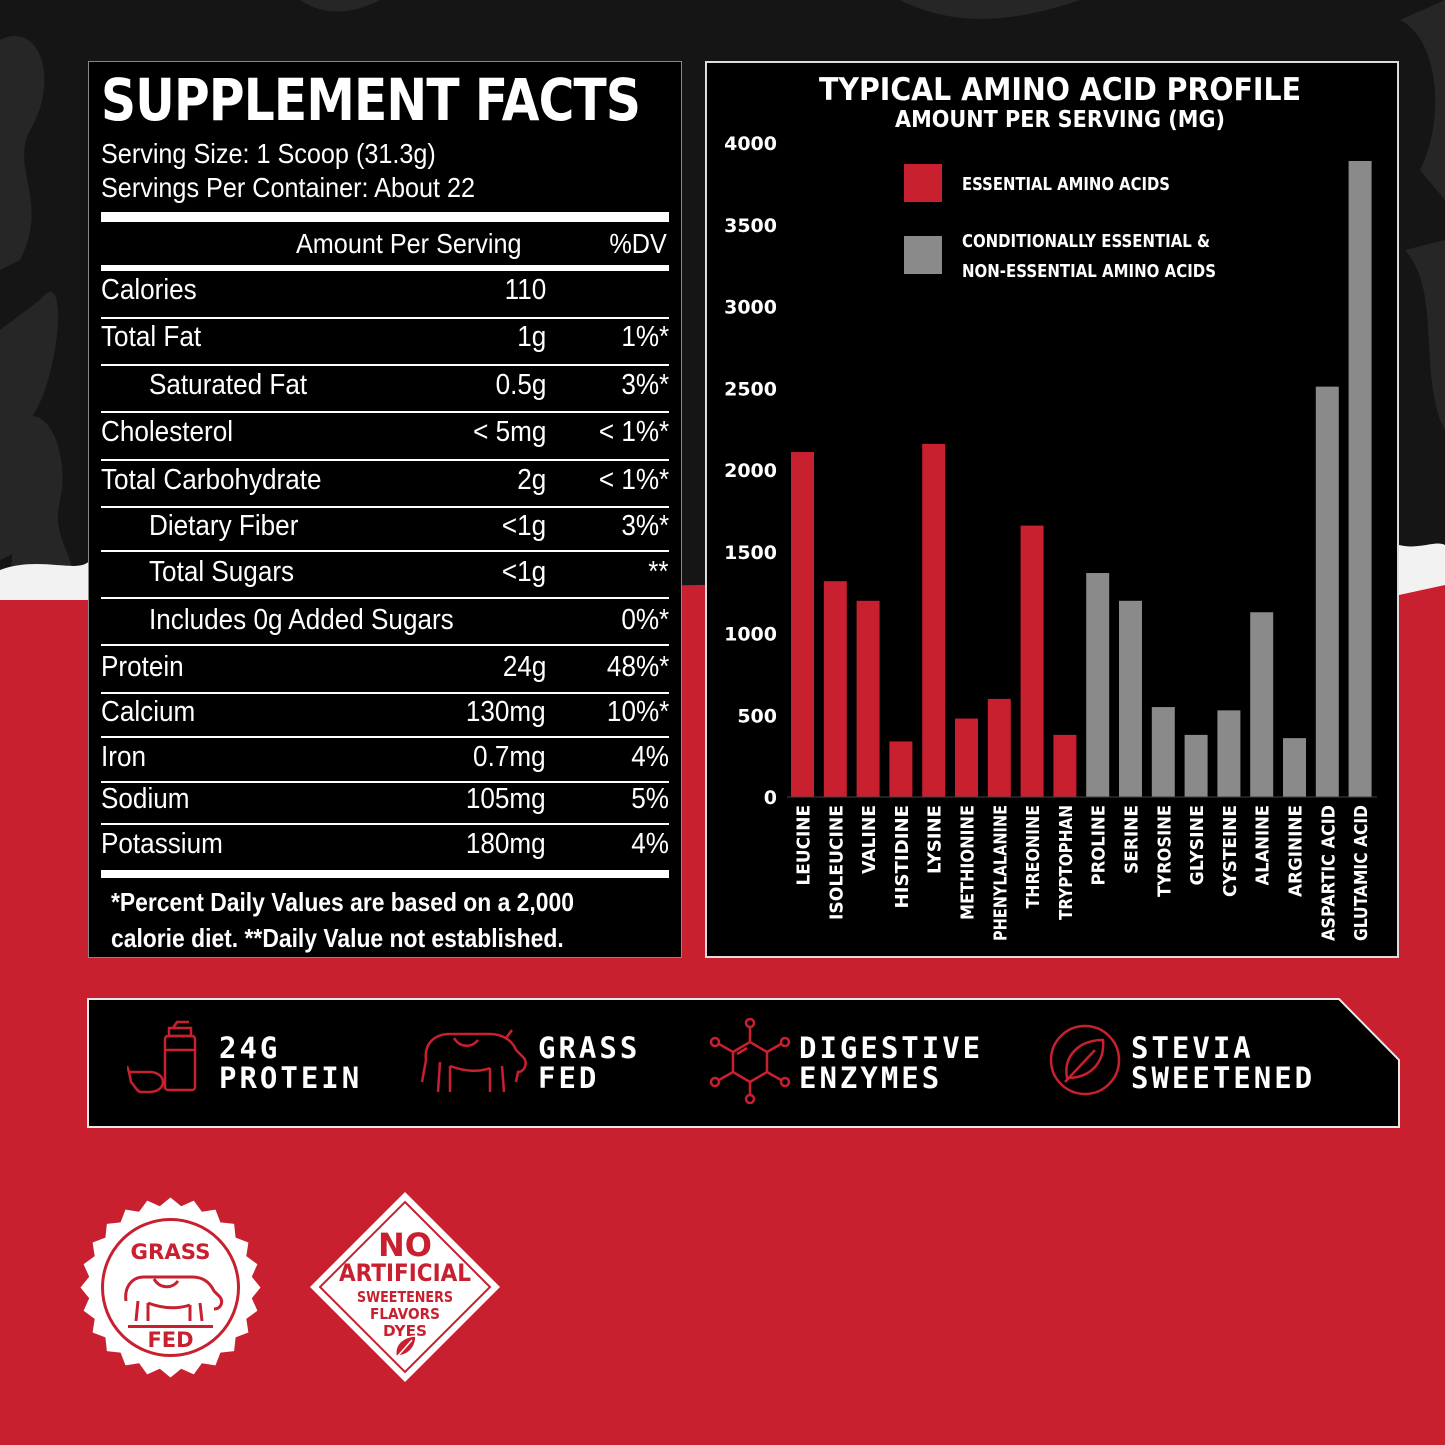 This screenshot has width=1445, height=1445. Describe the element at coordinates (250, 1048) in the screenshot. I see `feature-protein-line1: 24G` at that location.